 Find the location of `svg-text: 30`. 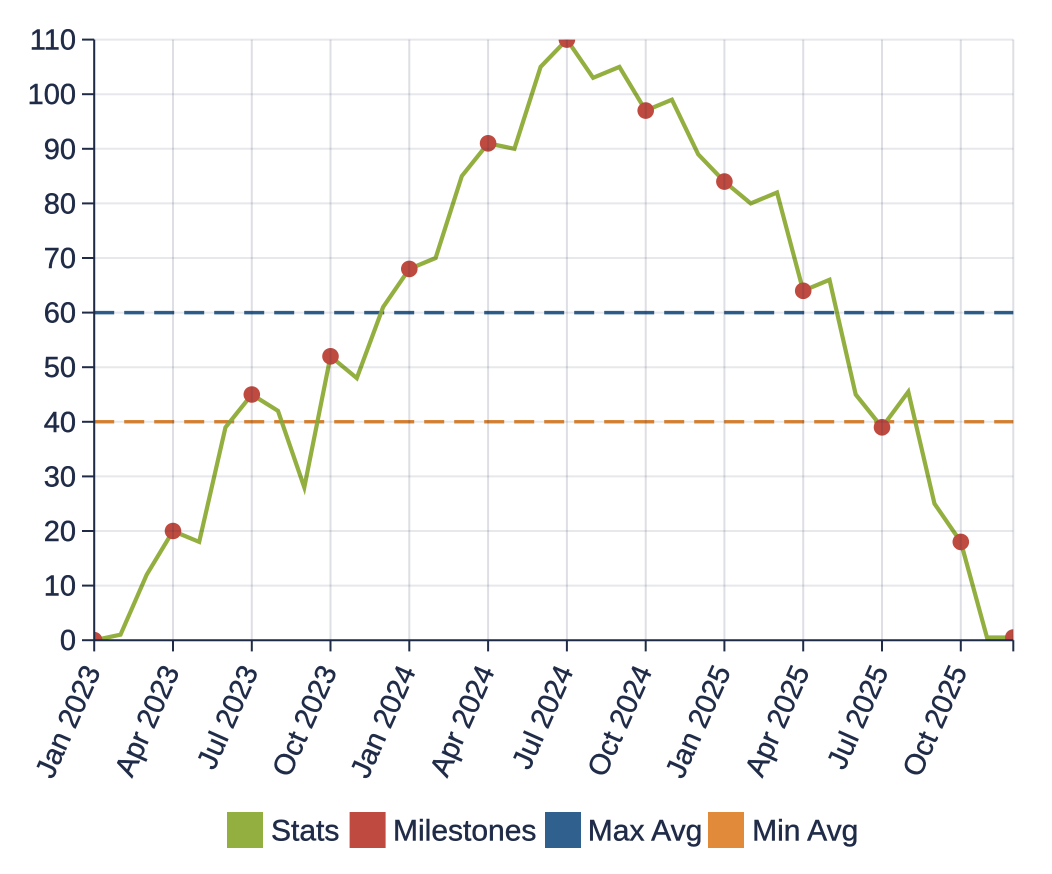

svg-text: 30 is located at coordinates (60, 477).